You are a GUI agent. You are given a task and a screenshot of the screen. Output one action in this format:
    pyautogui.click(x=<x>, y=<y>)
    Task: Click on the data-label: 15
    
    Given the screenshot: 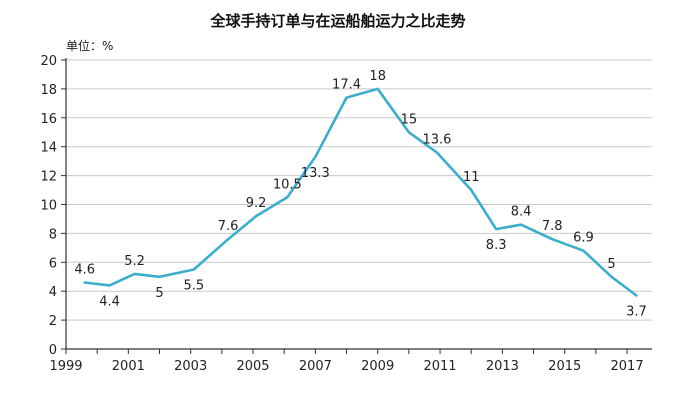 What is the action you would take?
    pyautogui.click(x=409, y=119)
    